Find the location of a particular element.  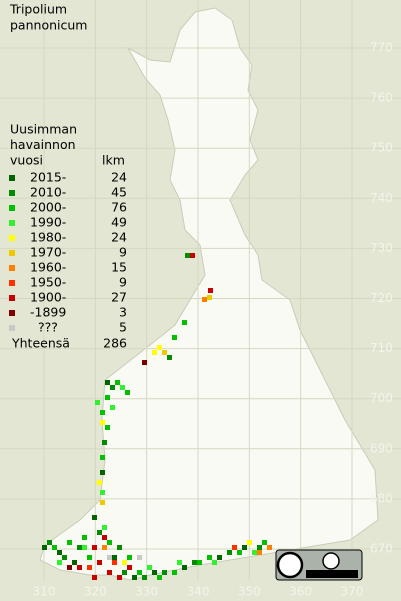

legend-label: 1990- is located at coordinates (48, 222).